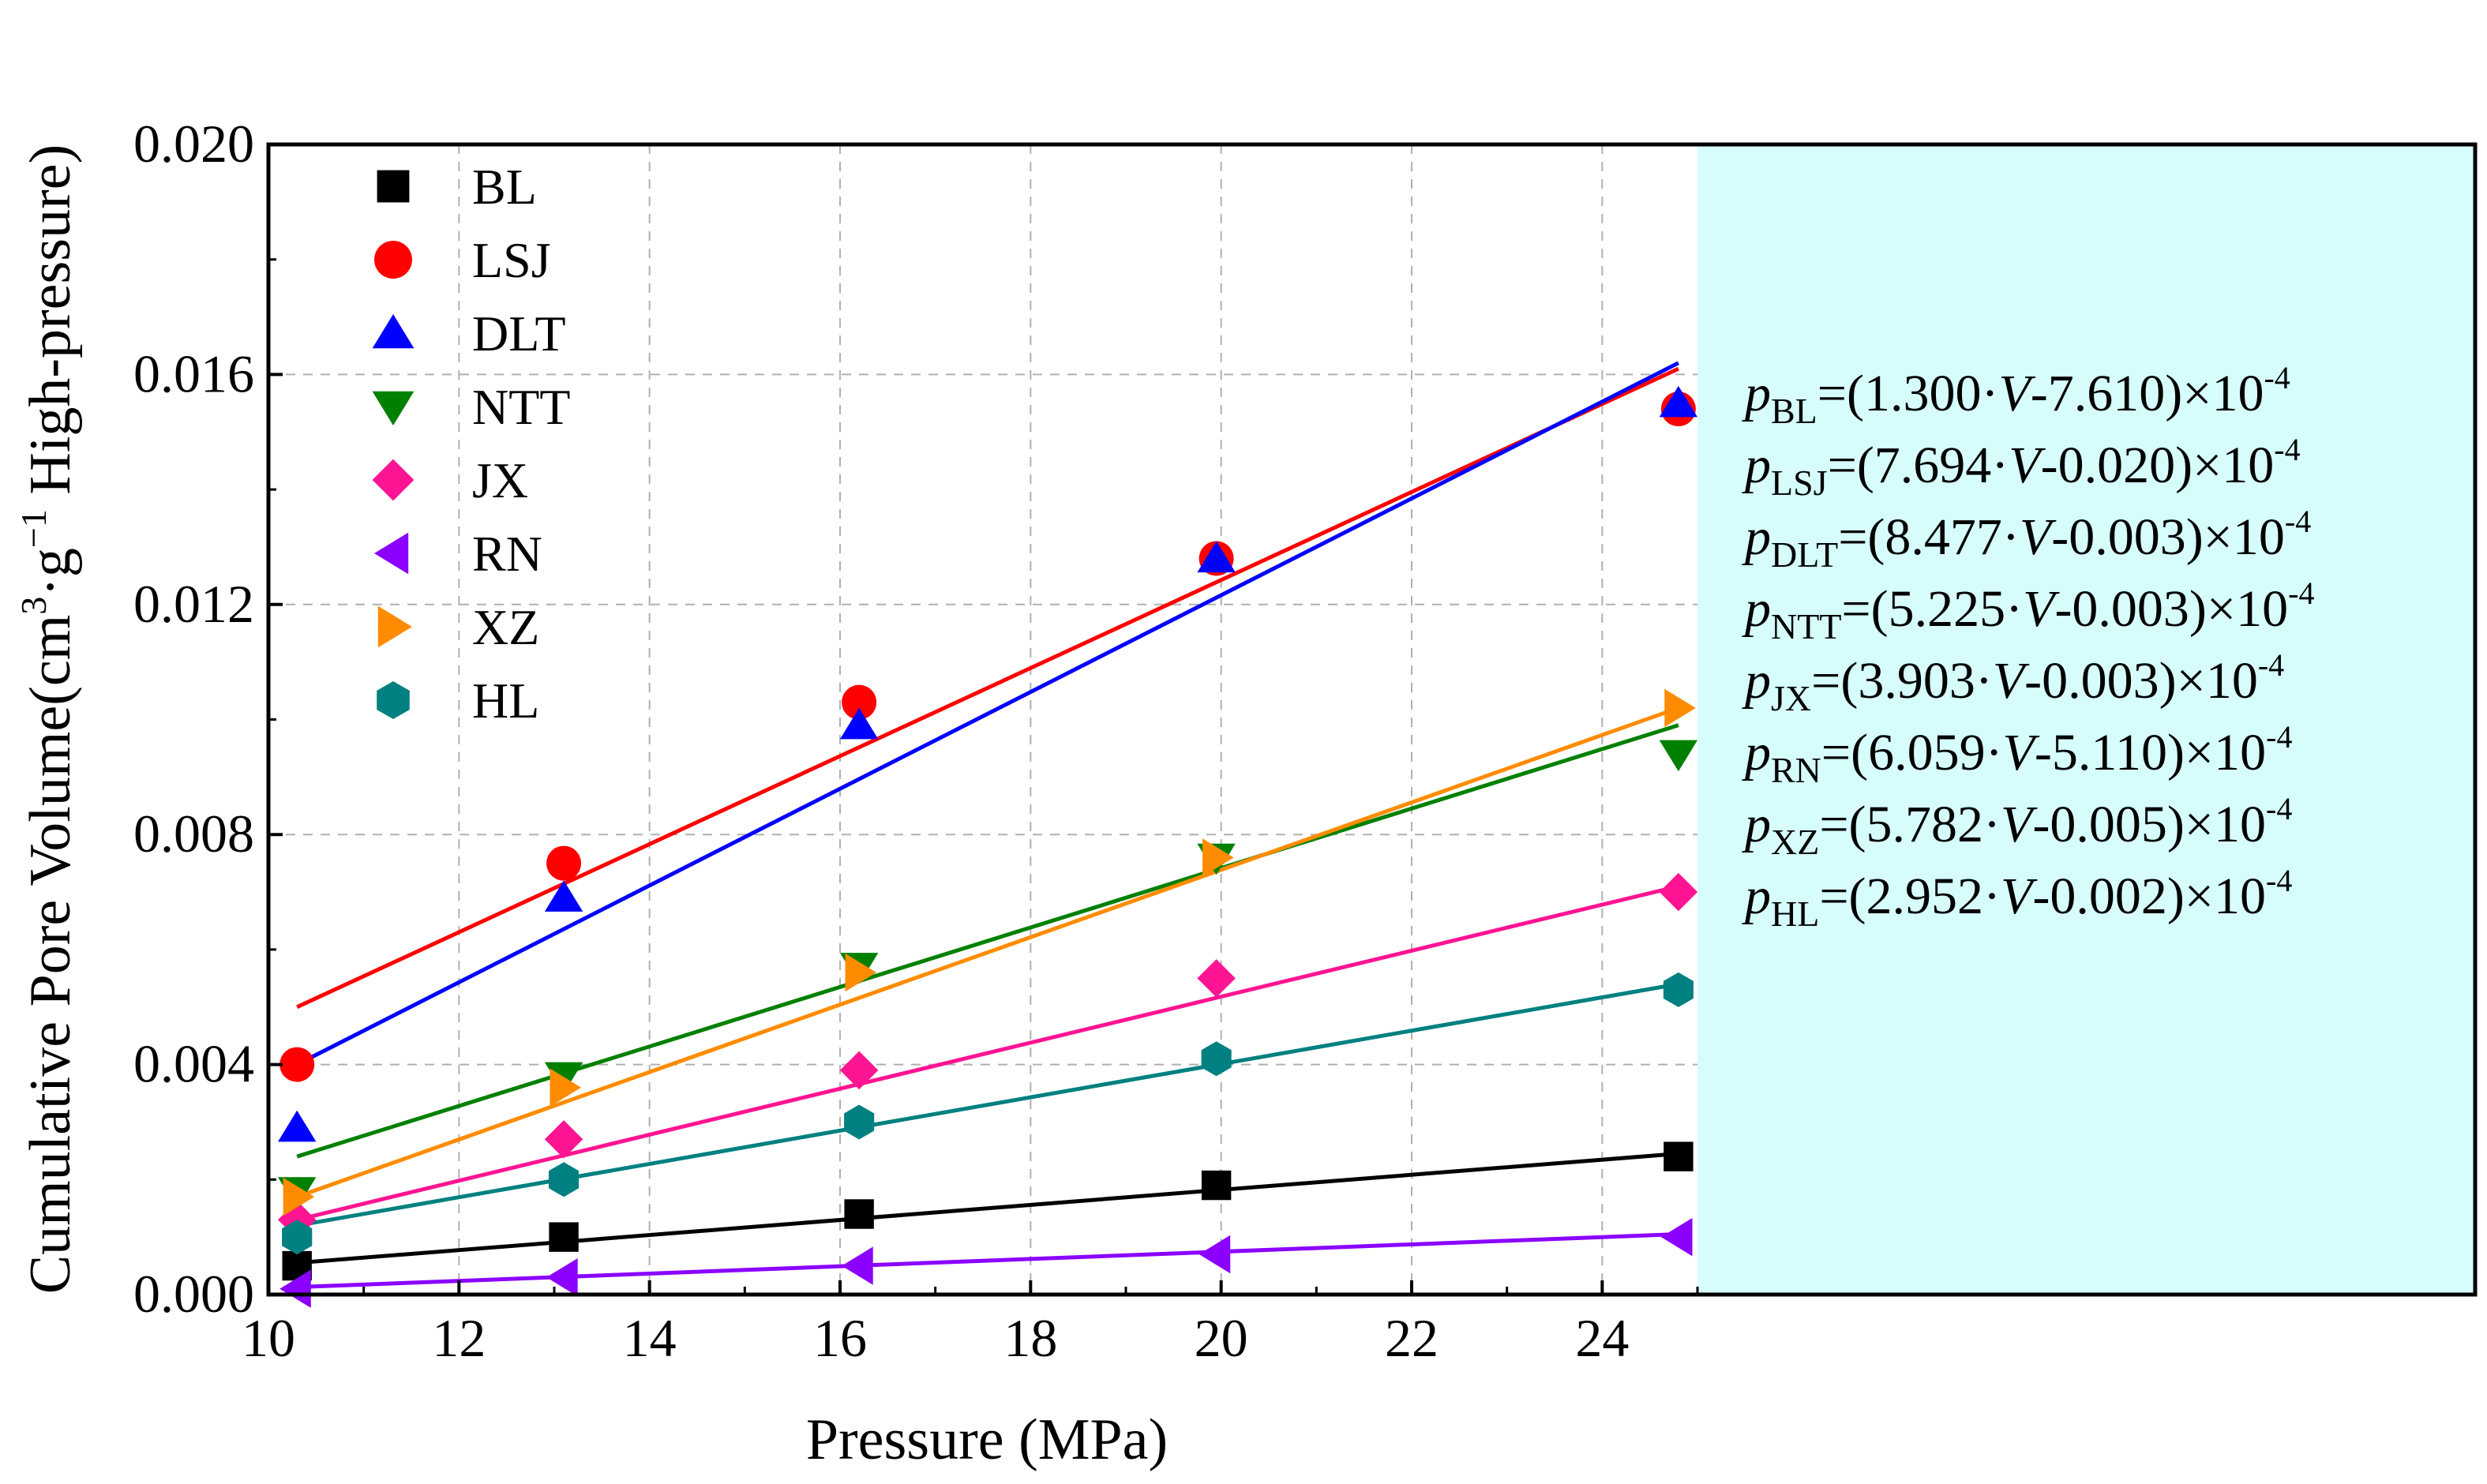  I want to click on legend-label-bl: BL, so click(504, 187).